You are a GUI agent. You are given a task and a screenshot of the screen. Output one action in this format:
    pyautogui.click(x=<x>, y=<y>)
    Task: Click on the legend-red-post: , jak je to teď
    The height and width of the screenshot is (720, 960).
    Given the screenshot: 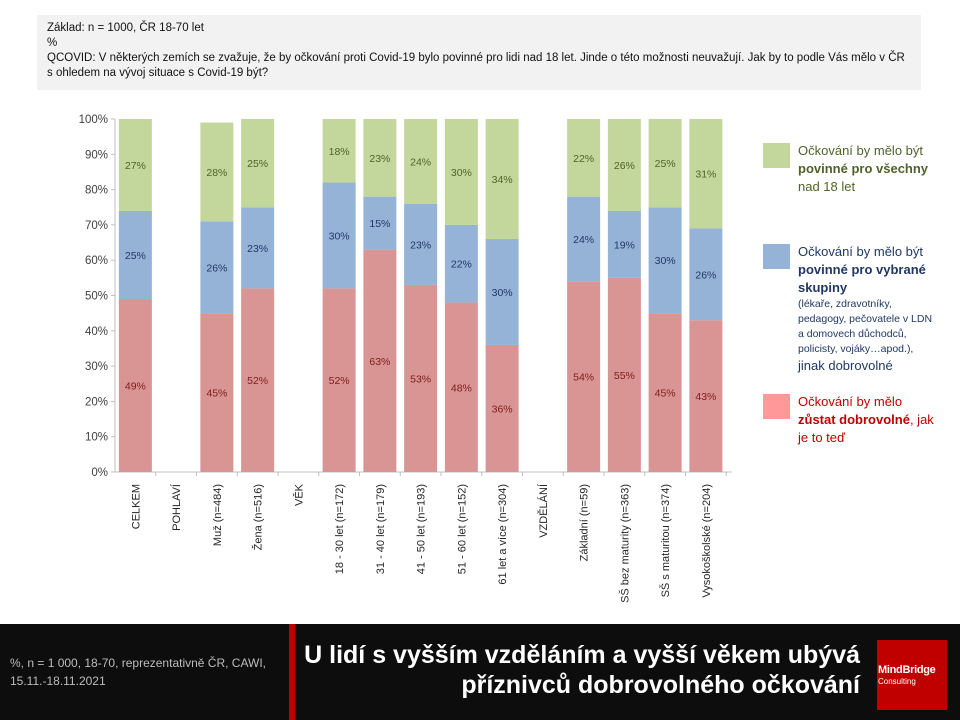 What is the action you would take?
    pyautogui.click(x=866, y=428)
    